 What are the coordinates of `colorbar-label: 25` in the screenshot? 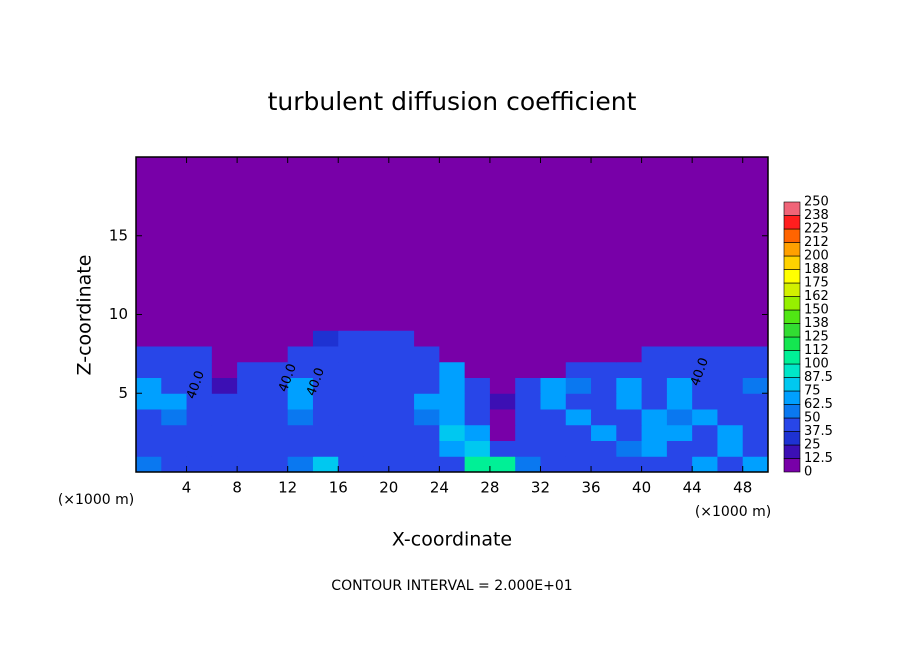 It's located at (812, 445).